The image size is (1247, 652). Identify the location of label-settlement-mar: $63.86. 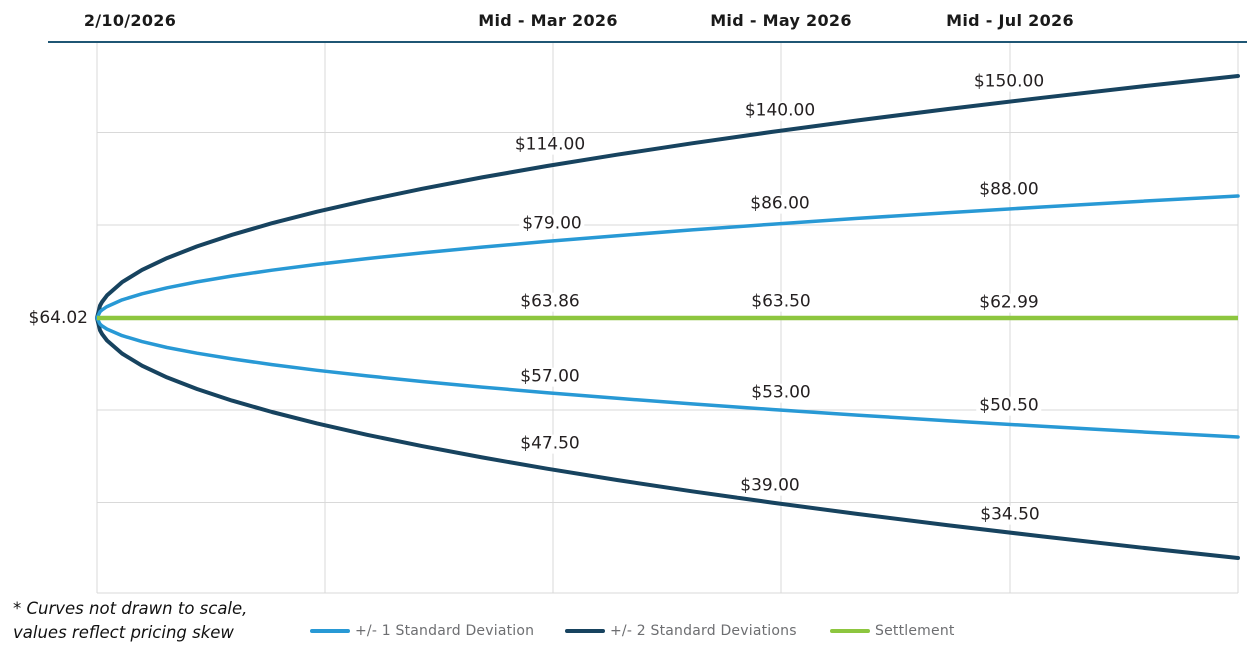
(550, 302).